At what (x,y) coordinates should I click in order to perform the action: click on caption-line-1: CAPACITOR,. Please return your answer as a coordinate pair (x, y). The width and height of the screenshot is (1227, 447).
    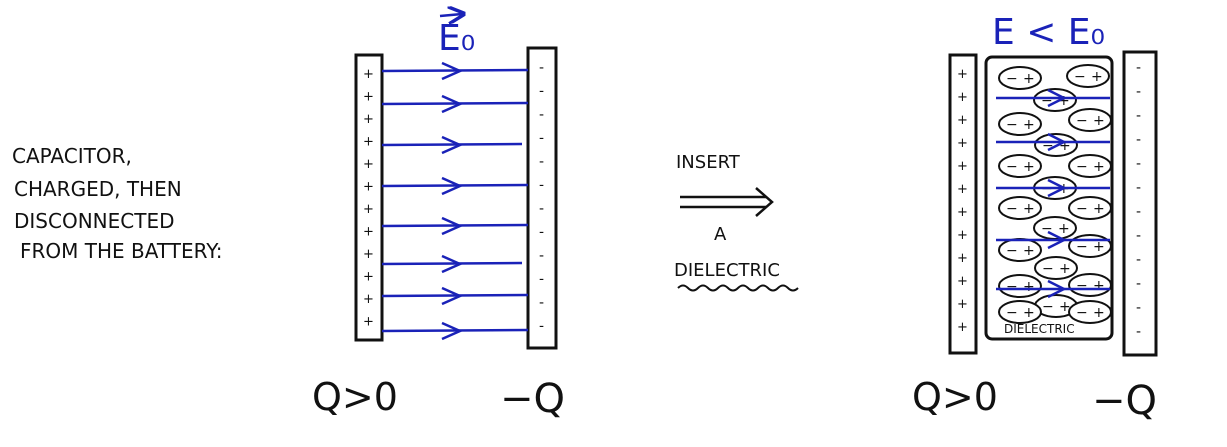
    Looking at the image, I should click on (72, 156).